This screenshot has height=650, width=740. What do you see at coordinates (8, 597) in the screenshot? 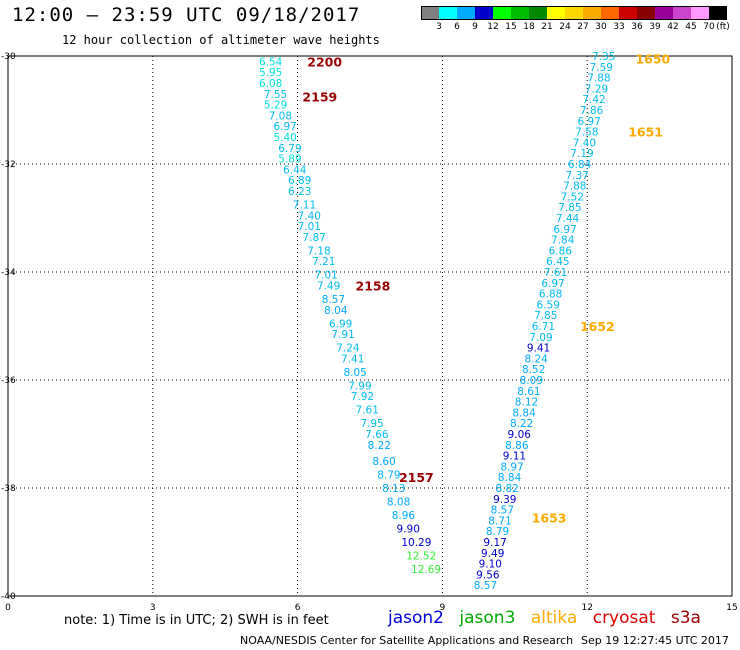
I see `y-tick-label: -40` at bounding box center [8, 597].